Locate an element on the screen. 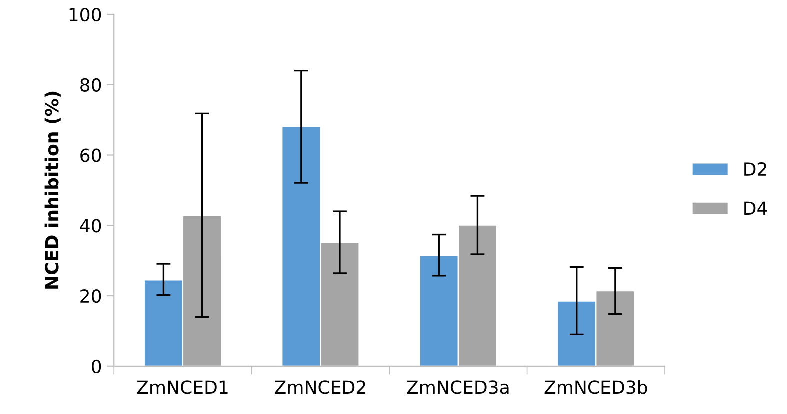  legend-label: D2 is located at coordinates (755, 169).